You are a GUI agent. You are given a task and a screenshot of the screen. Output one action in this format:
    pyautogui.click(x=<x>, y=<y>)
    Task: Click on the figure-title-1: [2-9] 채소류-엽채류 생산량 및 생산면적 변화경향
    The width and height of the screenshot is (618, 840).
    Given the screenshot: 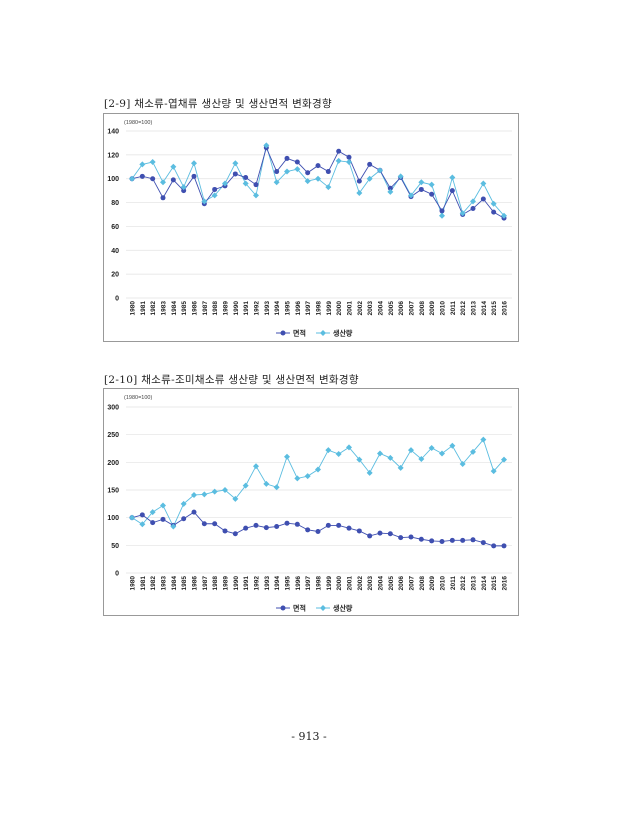 What is the action you would take?
    pyautogui.click(x=218, y=104)
    